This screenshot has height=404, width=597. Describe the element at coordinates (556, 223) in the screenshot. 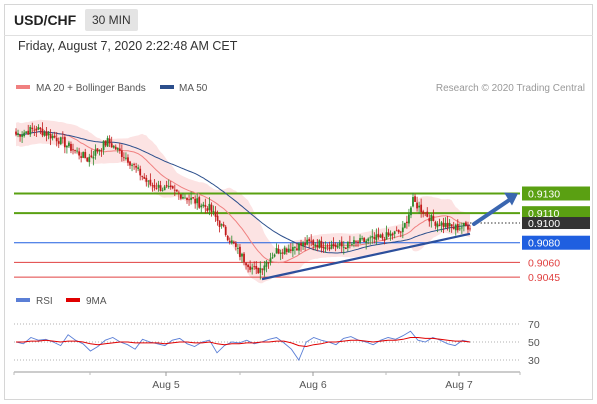

I see `current-price-tag` at that location.